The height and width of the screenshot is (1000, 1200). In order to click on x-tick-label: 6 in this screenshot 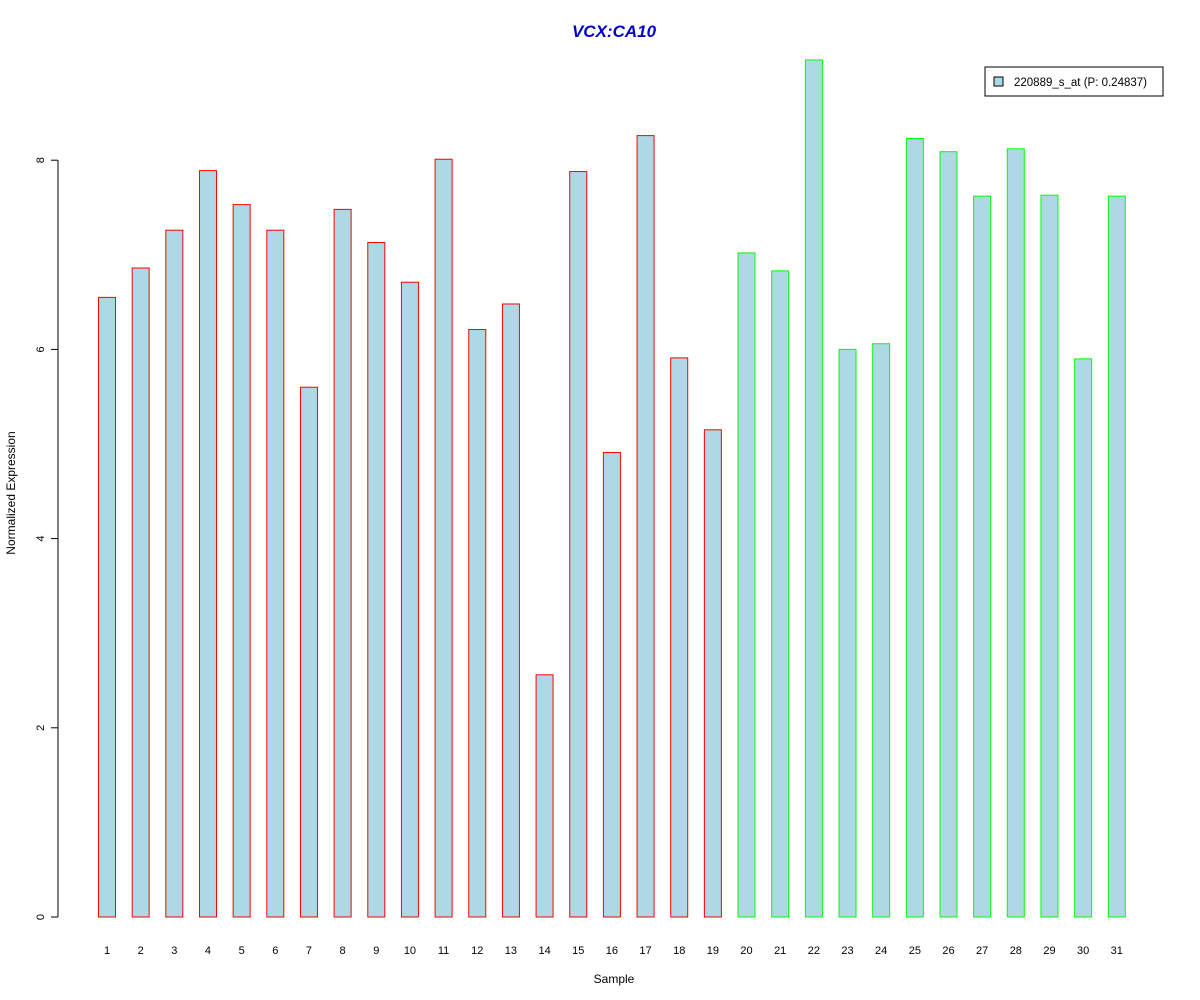, I will do `click(275, 951)`.